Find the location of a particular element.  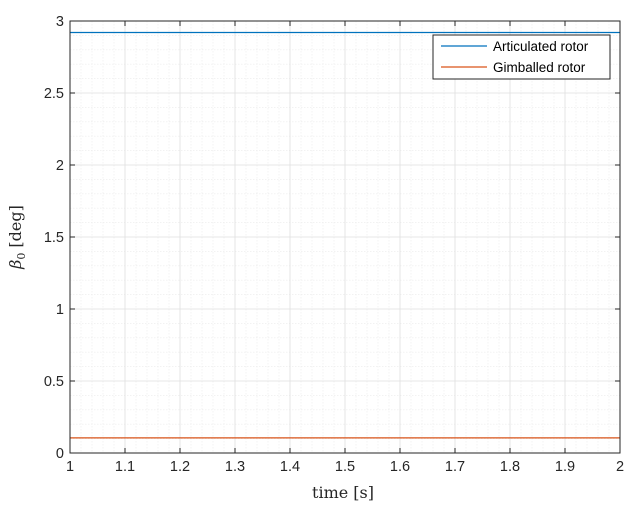

x-tick-label: 1 is located at coordinates (70, 467).